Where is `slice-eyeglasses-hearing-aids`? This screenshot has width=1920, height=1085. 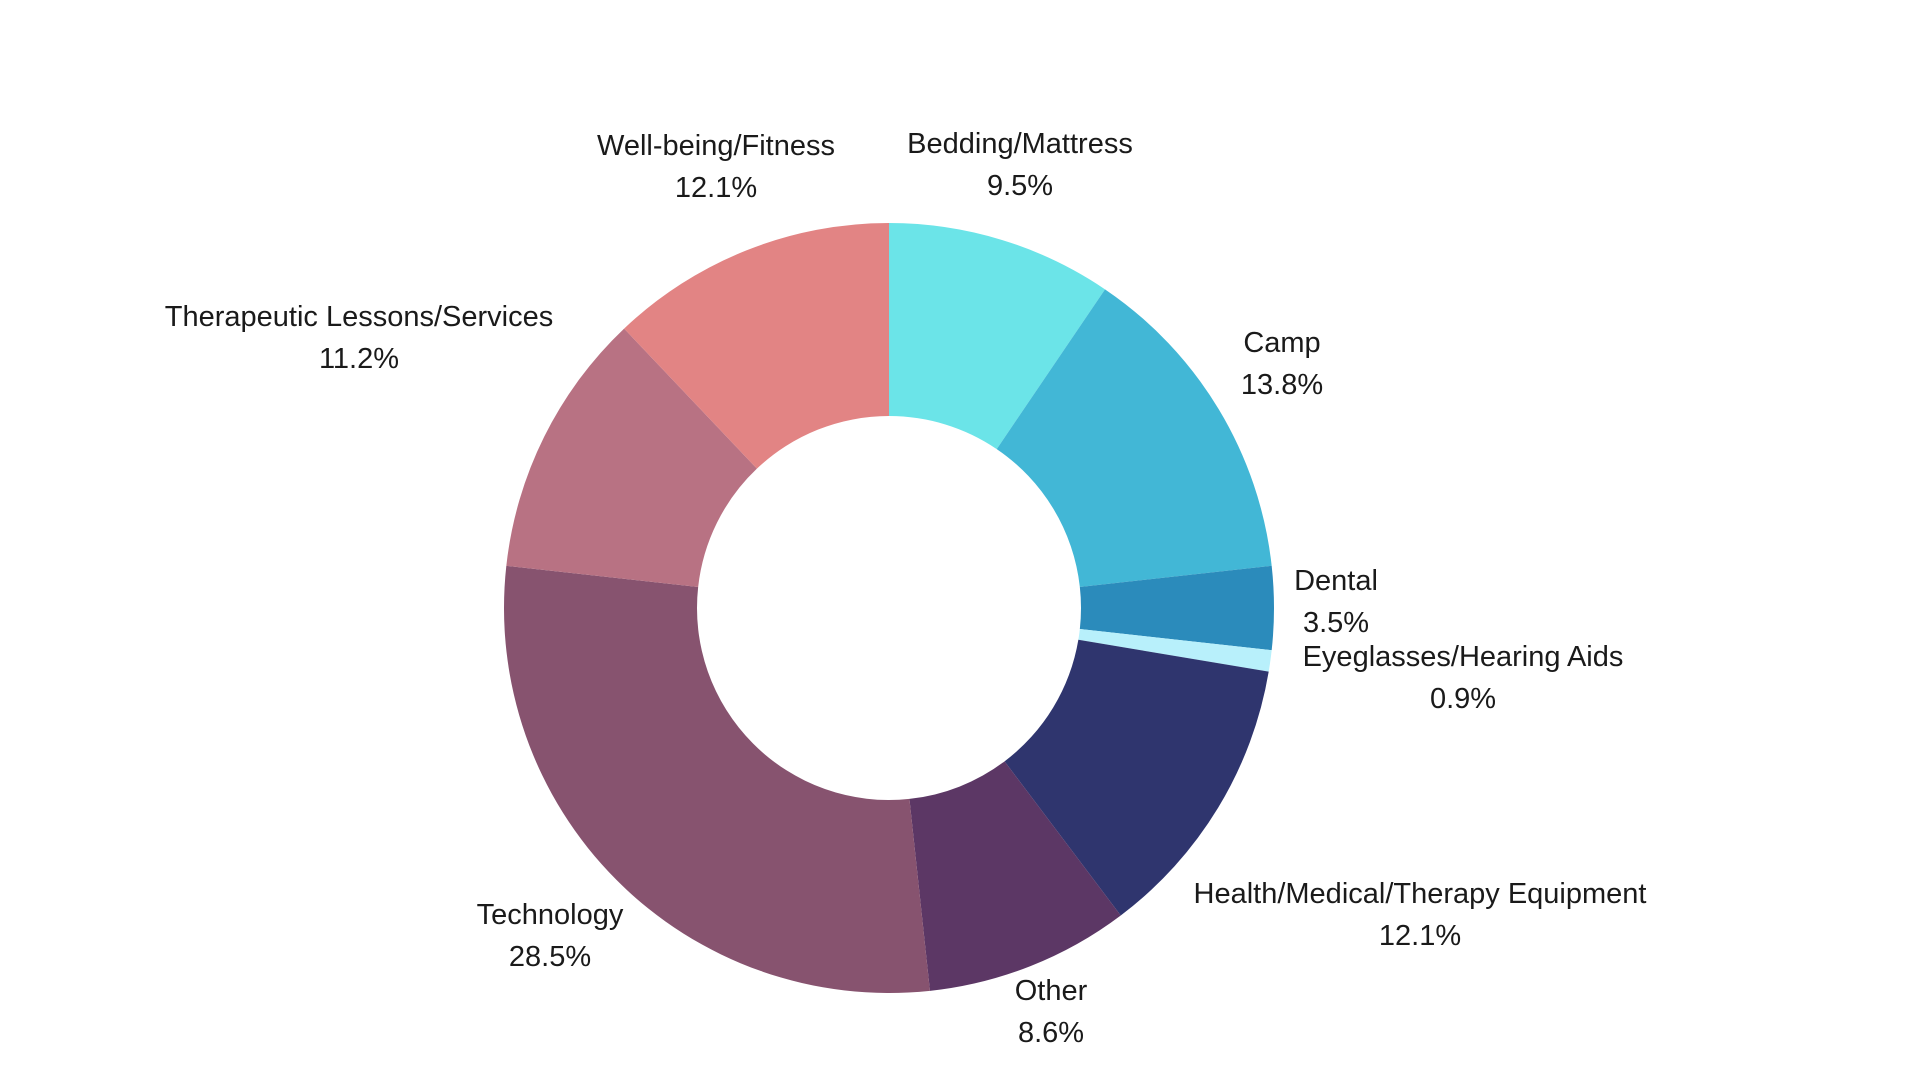 slice-eyeglasses-hearing-aids is located at coordinates (1175, 650).